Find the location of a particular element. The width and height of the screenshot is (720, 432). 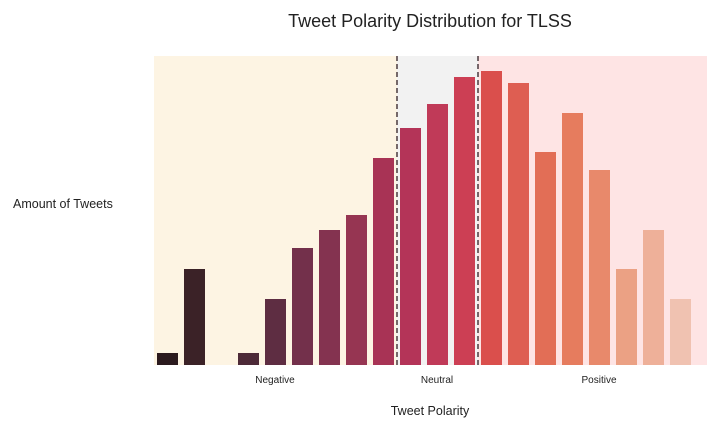

y-axis-label: Amount of Tweets is located at coordinates (63, 204).